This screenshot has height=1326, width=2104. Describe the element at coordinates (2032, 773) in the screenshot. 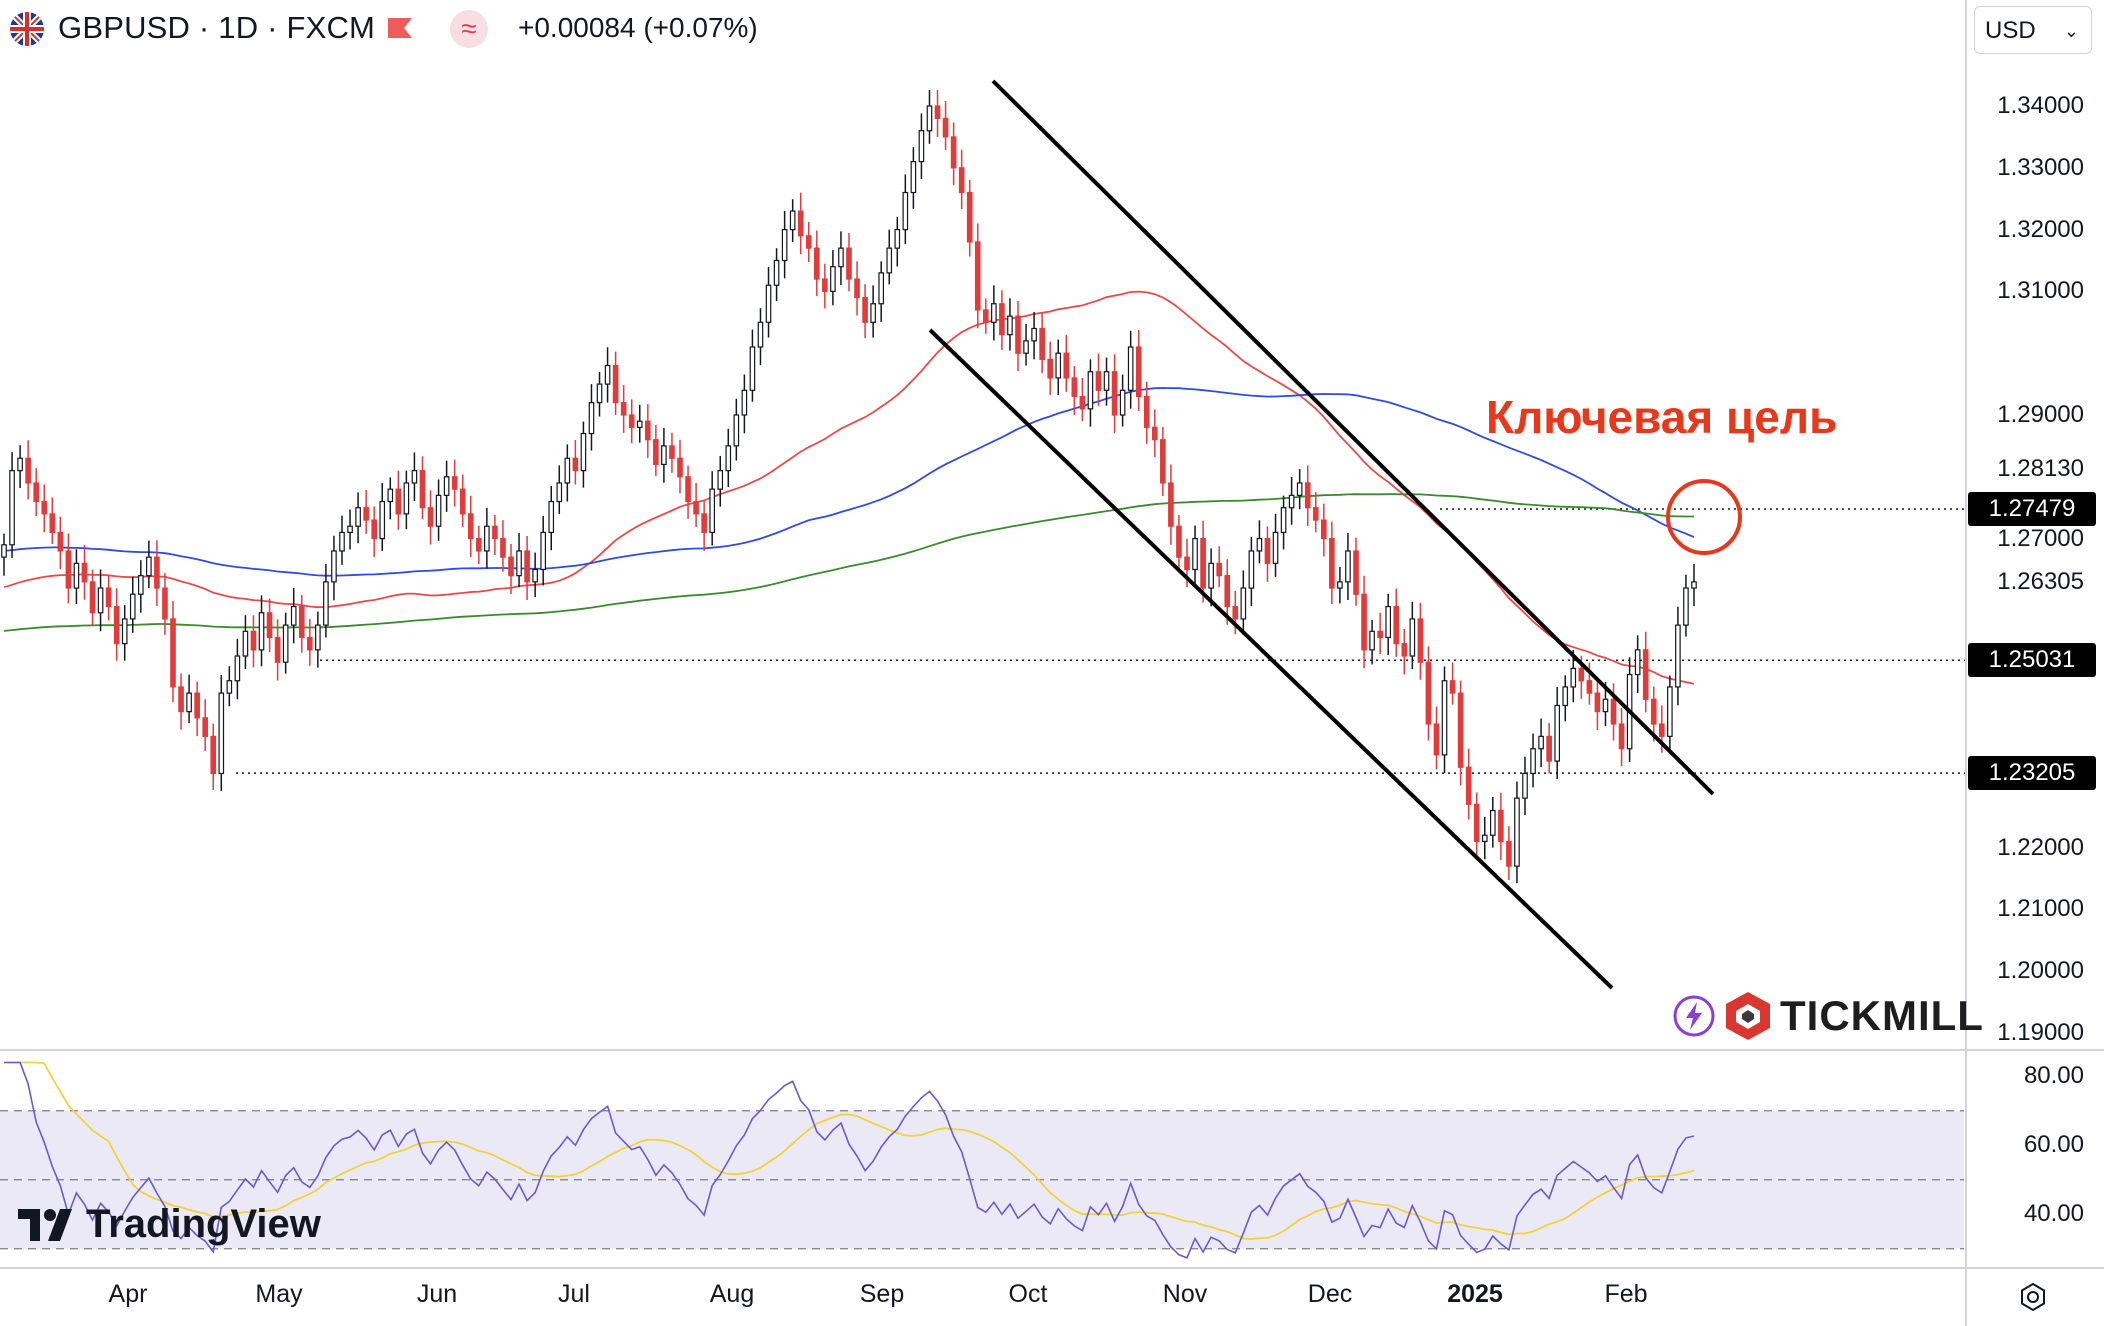

I see `price-level-tag: 1.23205` at that location.